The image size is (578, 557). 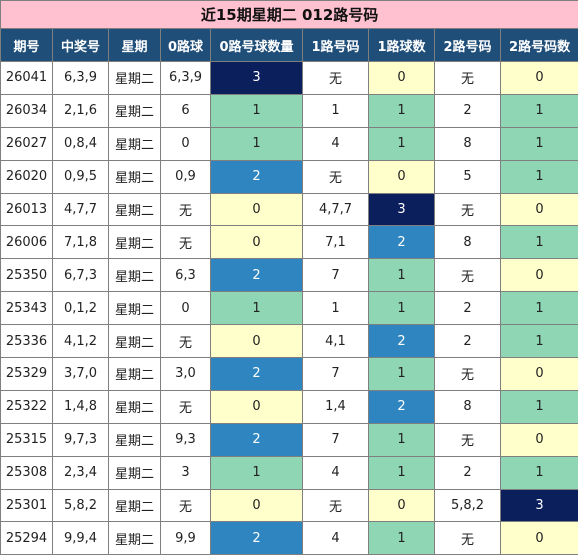 I want to click on col-header-weekday: 星期, so click(x=134, y=45).